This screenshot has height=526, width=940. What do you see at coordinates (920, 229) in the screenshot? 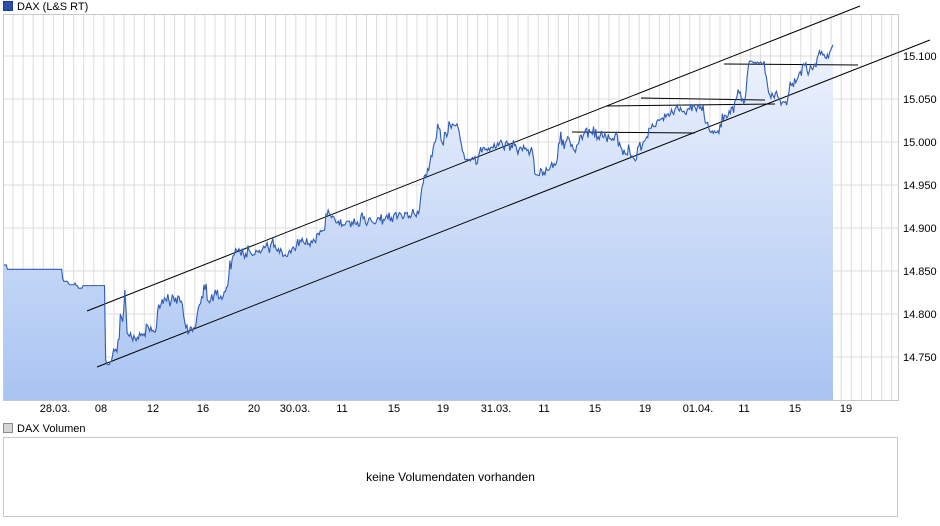
I see `y-tick-label: 14.900` at bounding box center [920, 229].